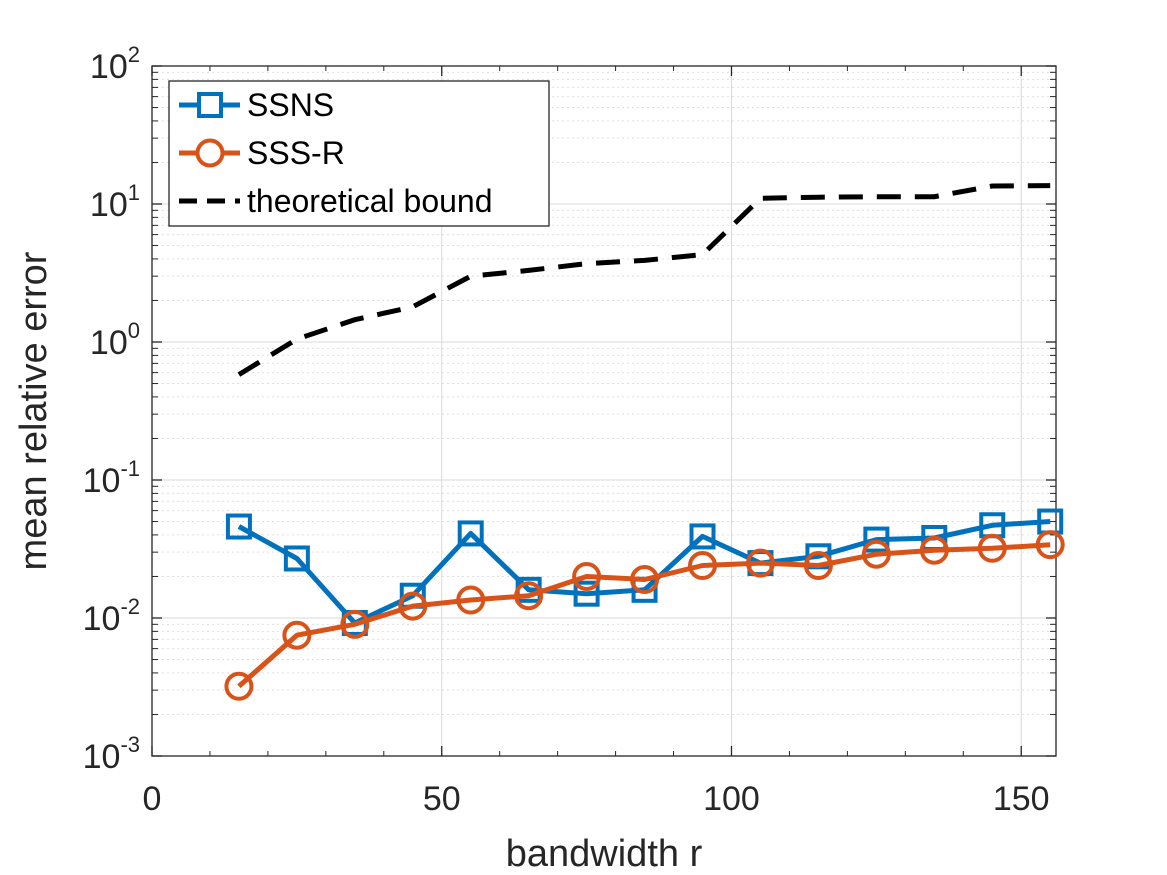  What do you see at coordinates (115, 202) in the screenshot?
I see `y-tick-label: 10¹` at bounding box center [115, 202].